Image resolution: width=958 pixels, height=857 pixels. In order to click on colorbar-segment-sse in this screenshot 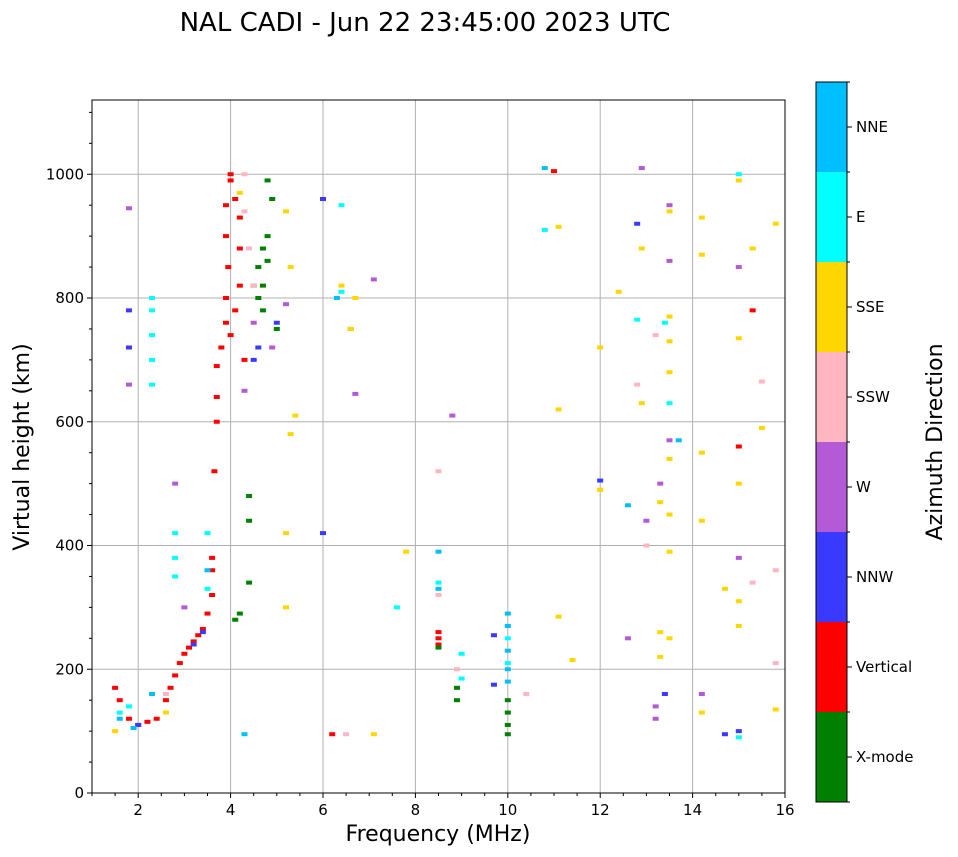, I will do `click(831, 307)`.